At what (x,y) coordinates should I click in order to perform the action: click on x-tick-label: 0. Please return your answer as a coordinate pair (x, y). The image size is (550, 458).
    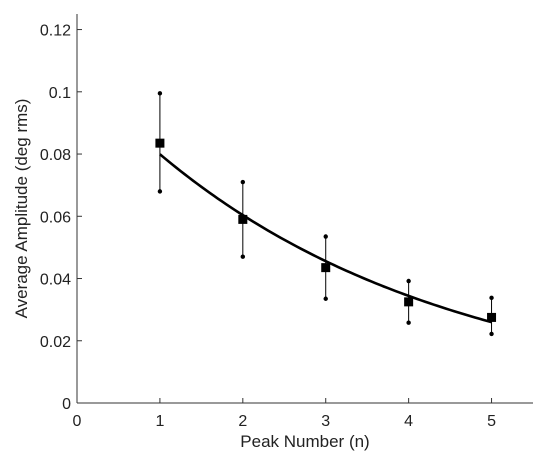
    Looking at the image, I should click on (77, 421).